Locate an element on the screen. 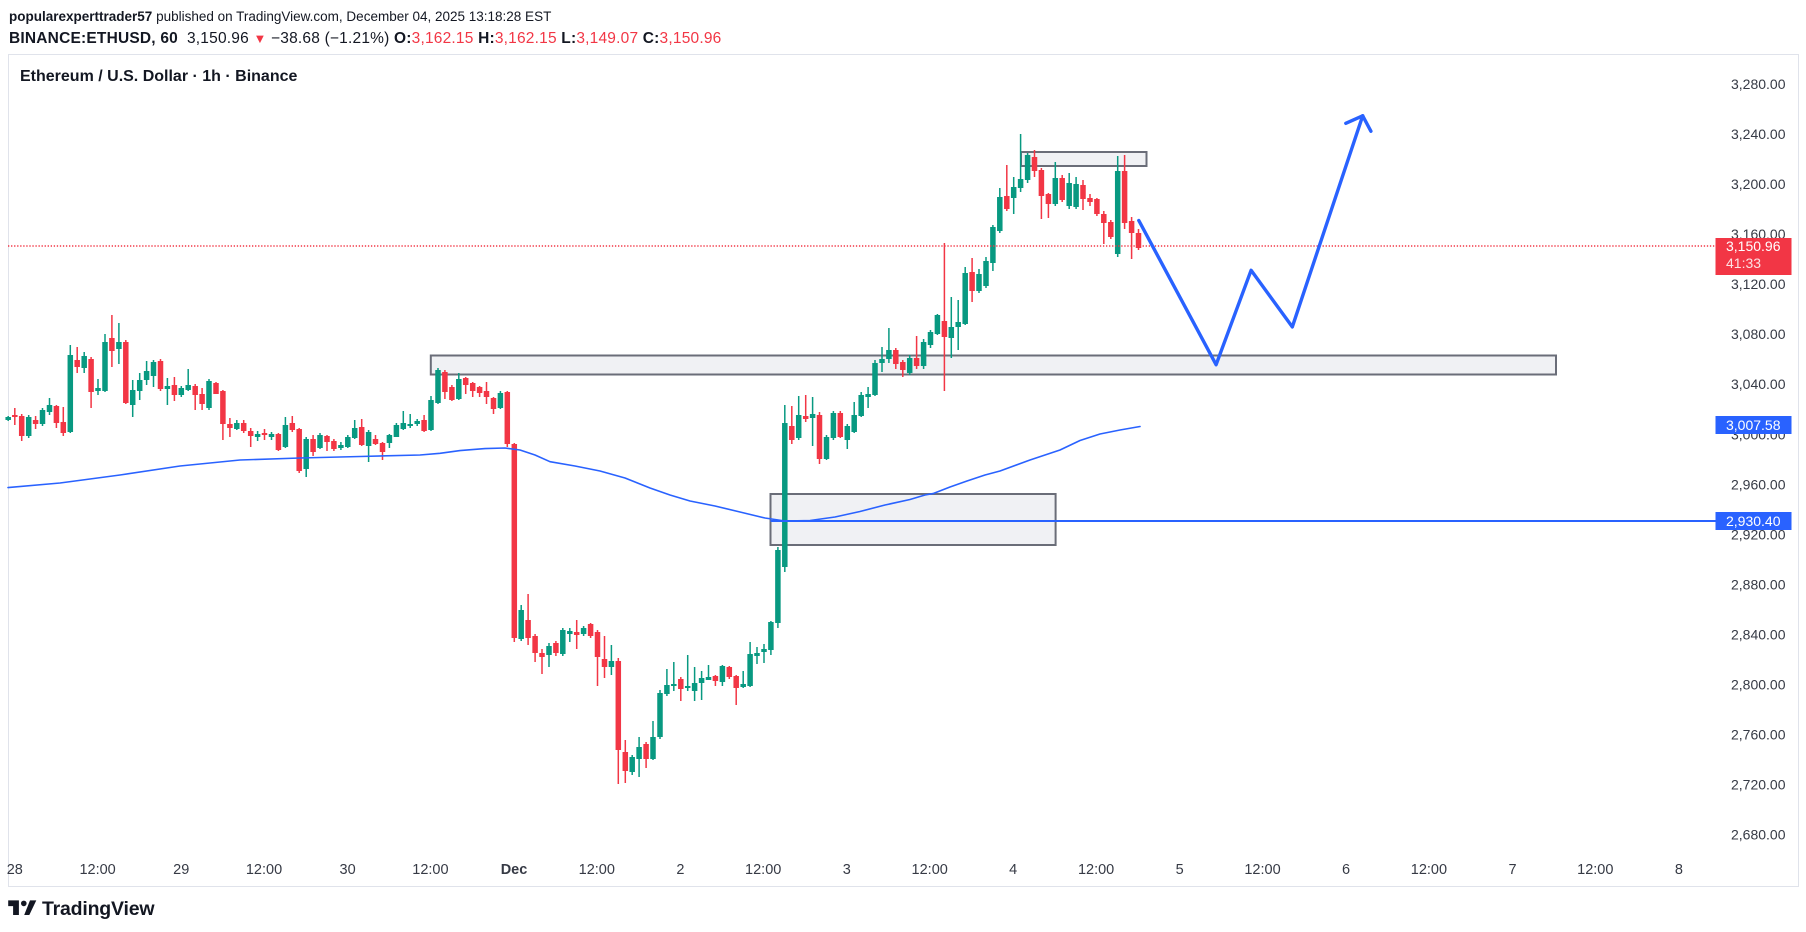  svg-text: 3,120.00 is located at coordinates (1758, 284).